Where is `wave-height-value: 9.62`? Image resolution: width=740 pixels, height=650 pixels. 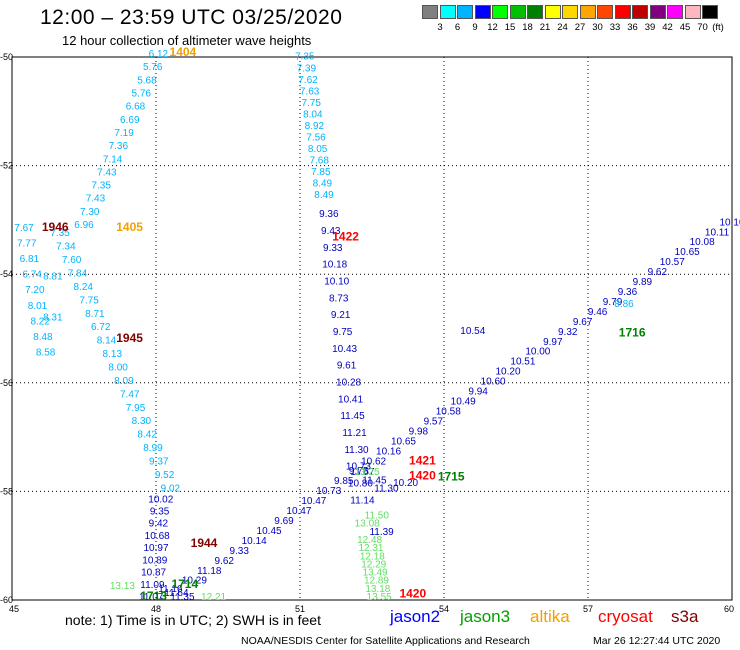 wave-height-value: 9.62 is located at coordinates (225, 561).